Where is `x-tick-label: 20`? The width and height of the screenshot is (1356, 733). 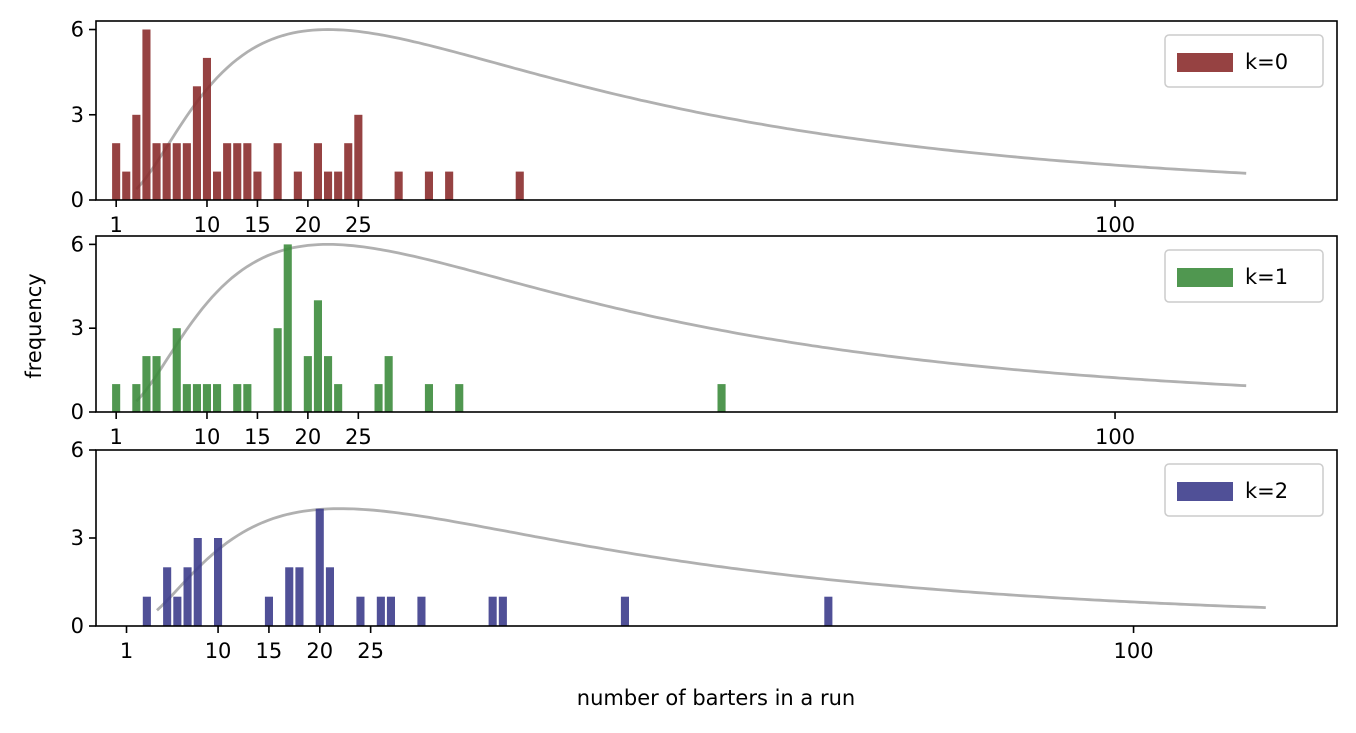 x-tick-label: 20 is located at coordinates (308, 225).